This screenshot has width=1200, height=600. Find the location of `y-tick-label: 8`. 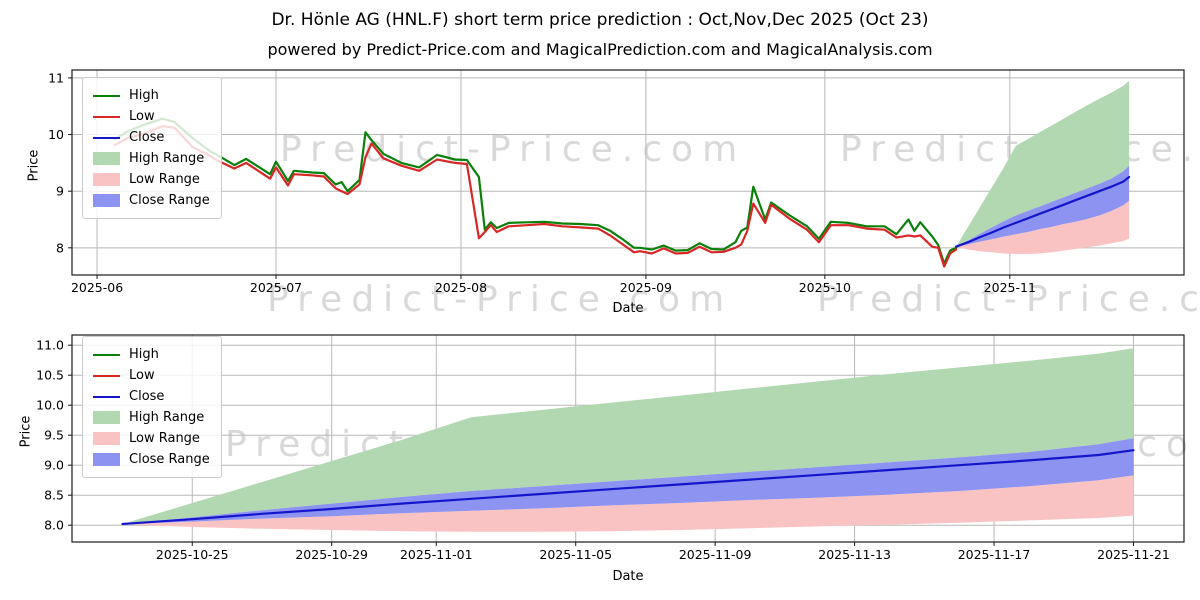

y-tick-label: 8 is located at coordinates (60, 247).